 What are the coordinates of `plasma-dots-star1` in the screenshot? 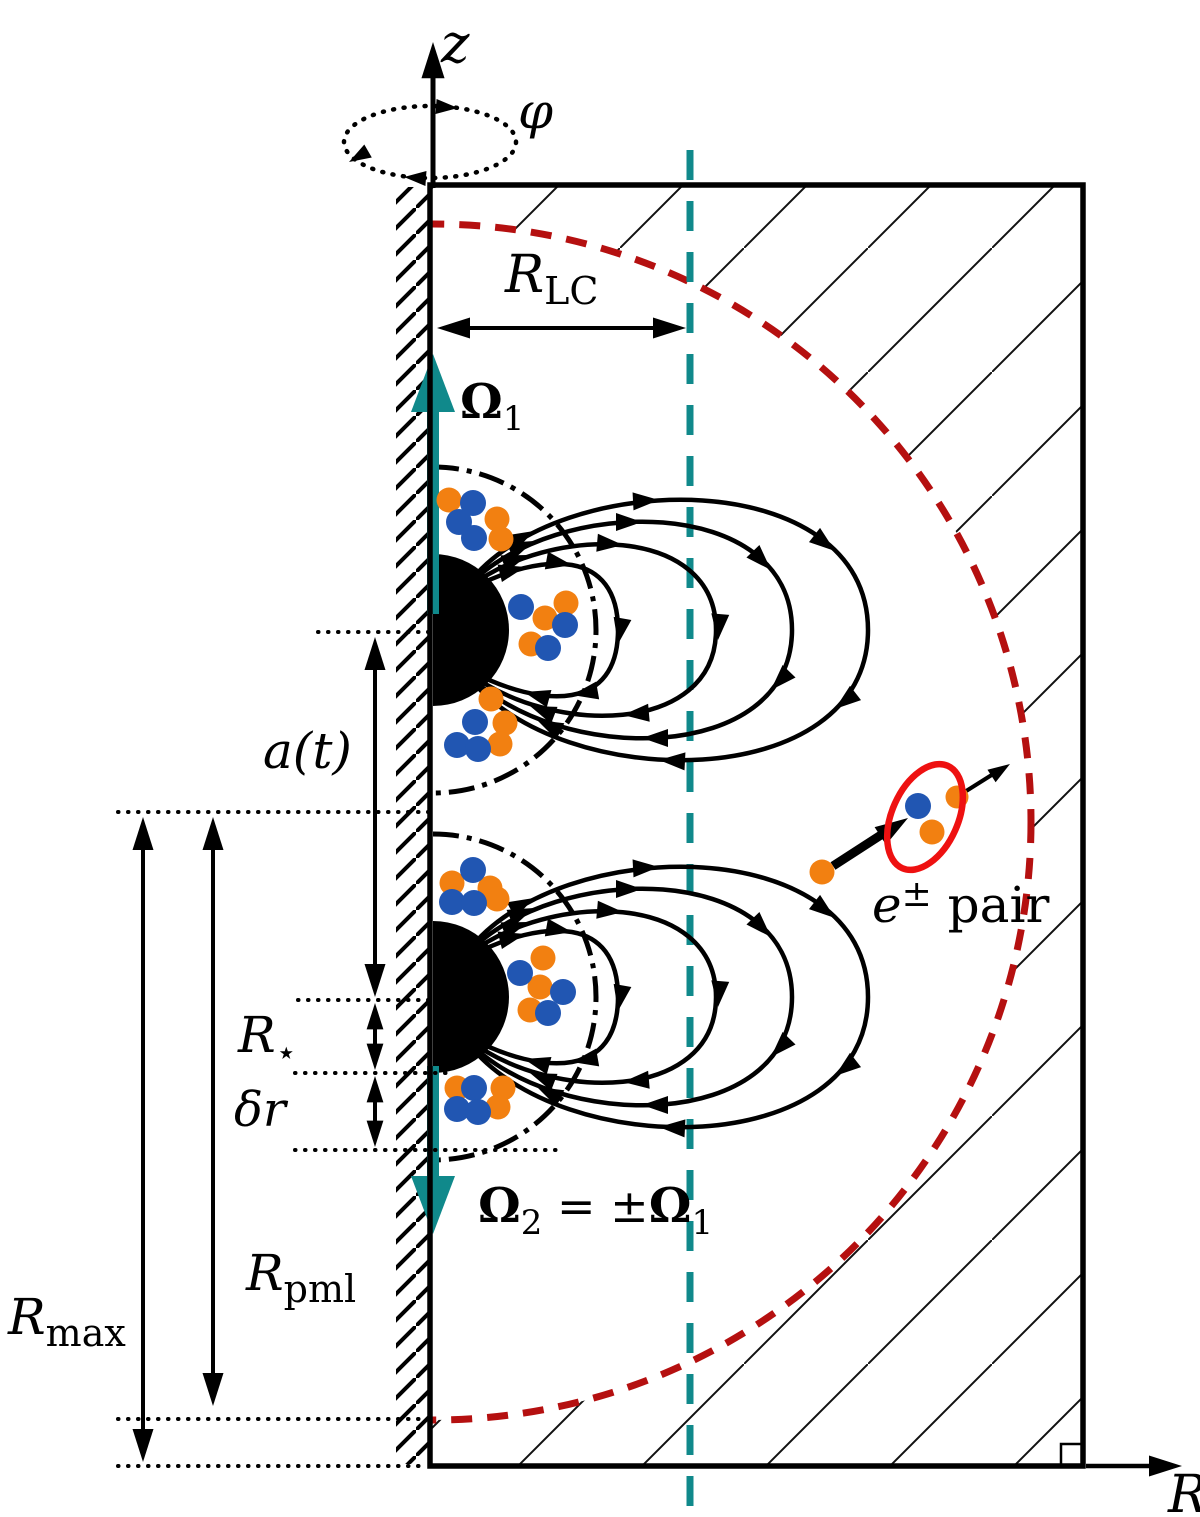 It's located at (507, 624).